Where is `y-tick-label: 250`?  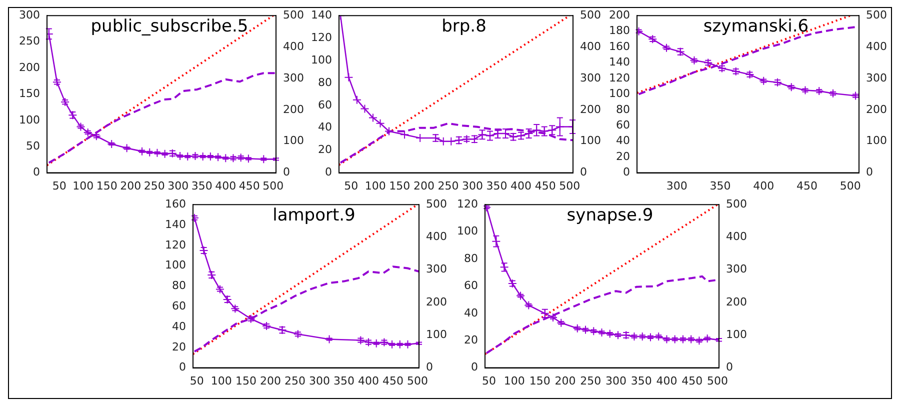
y-tick-label: 250 is located at coordinates (29, 41).